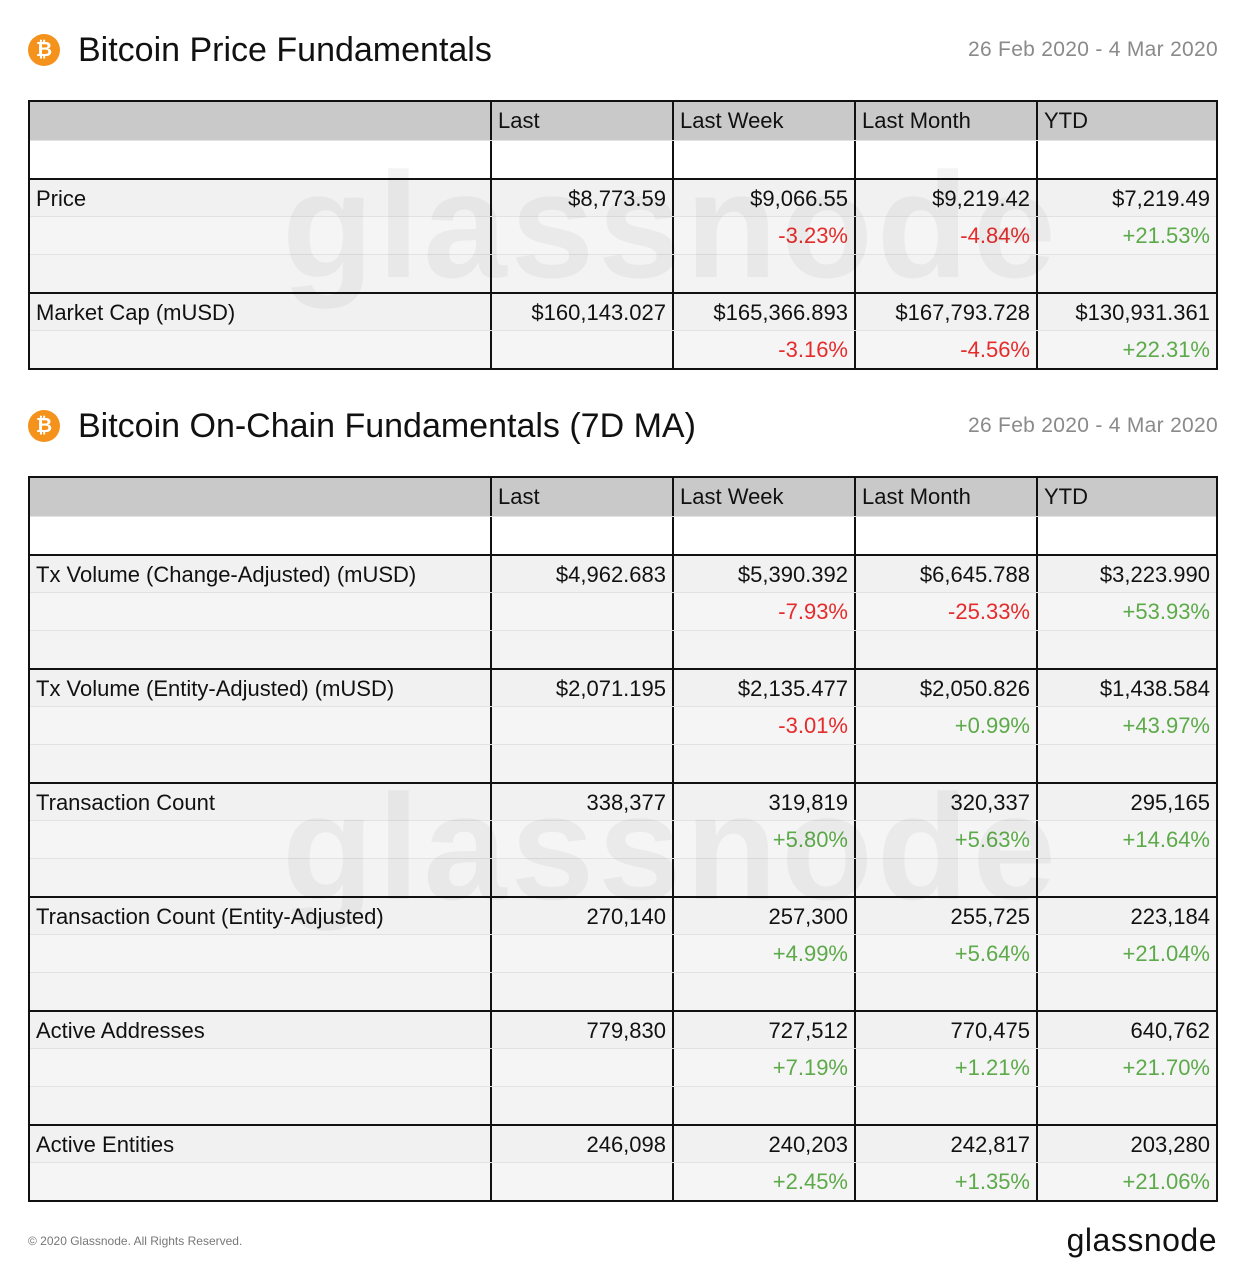 Image resolution: width=1245 pixels, height=1280 pixels. What do you see at coordinates (945, 611) in the screenshot?
I see `percent-change: -25.33%` at bounding box center [945, 611].